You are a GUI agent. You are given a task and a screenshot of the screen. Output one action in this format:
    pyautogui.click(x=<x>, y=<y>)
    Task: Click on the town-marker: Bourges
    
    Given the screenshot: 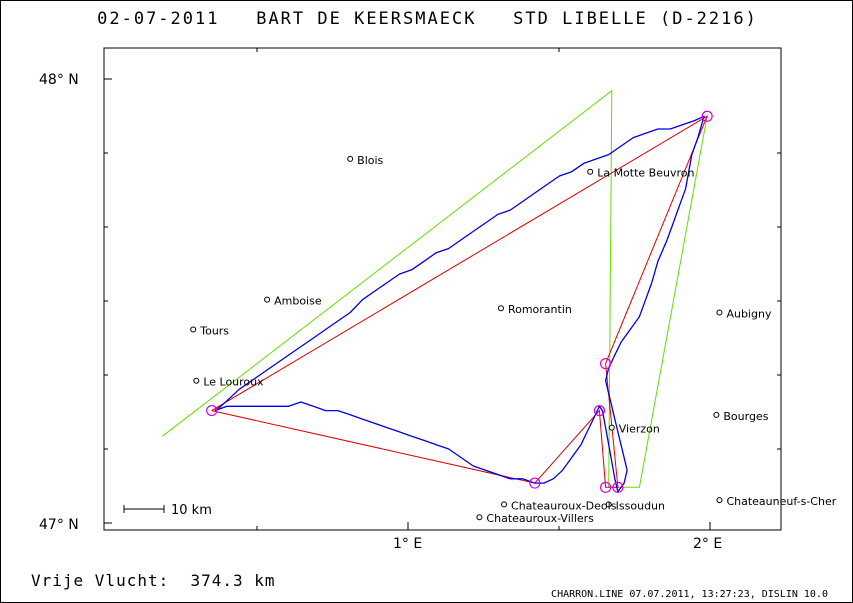 What is the action you would take?
    pyautogui.click(x=741, y=416)
    